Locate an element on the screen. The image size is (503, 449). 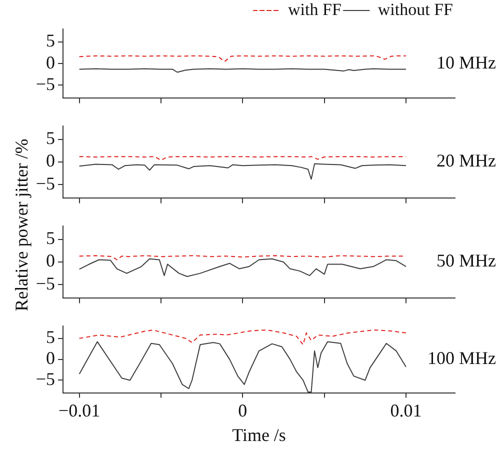
legend-label: with FF is located at coordinates (315, 9).